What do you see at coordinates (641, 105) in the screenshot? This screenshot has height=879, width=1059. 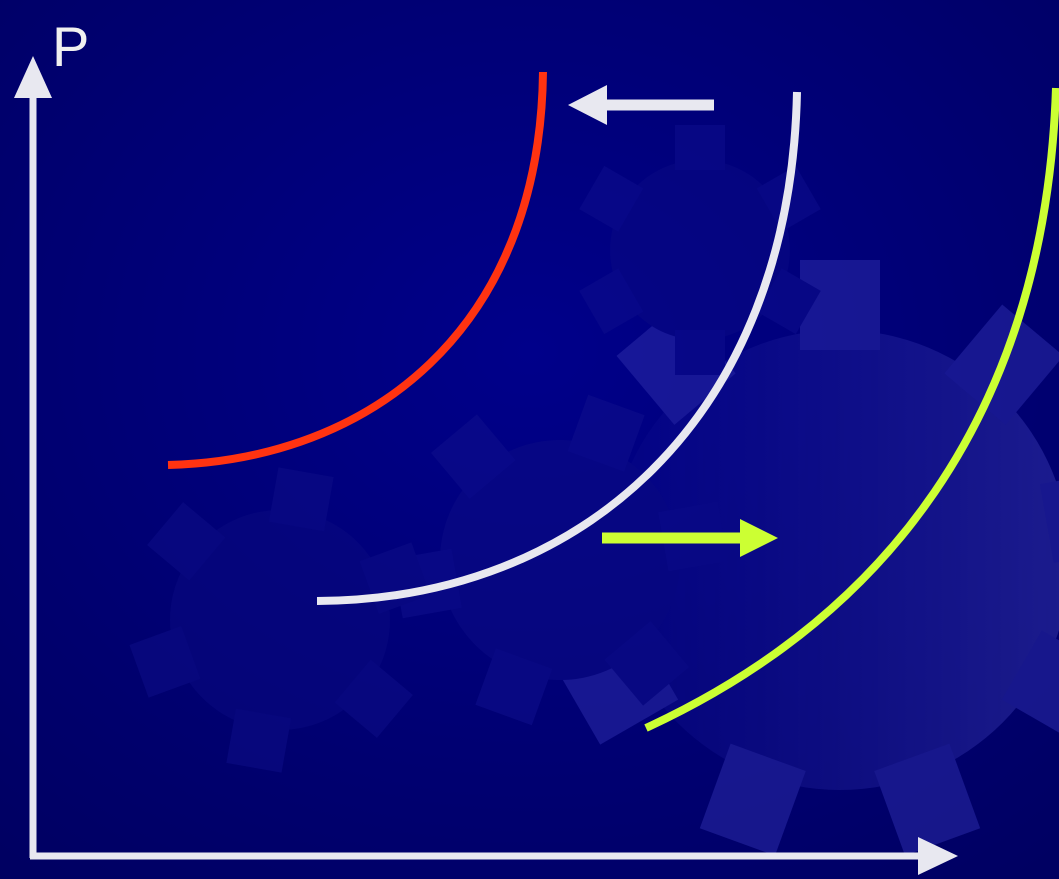 I see `shift-arrow-left` at bounding box center [641, 105].